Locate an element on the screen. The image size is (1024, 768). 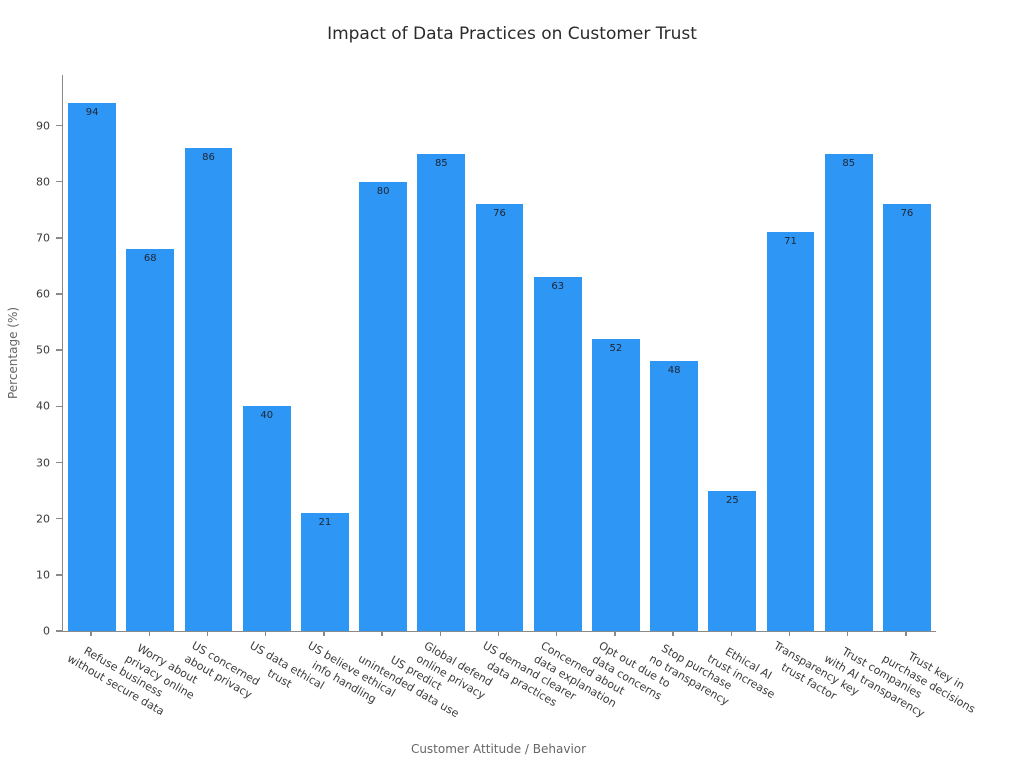
bar: 86 is located at coordinates (208, 389).